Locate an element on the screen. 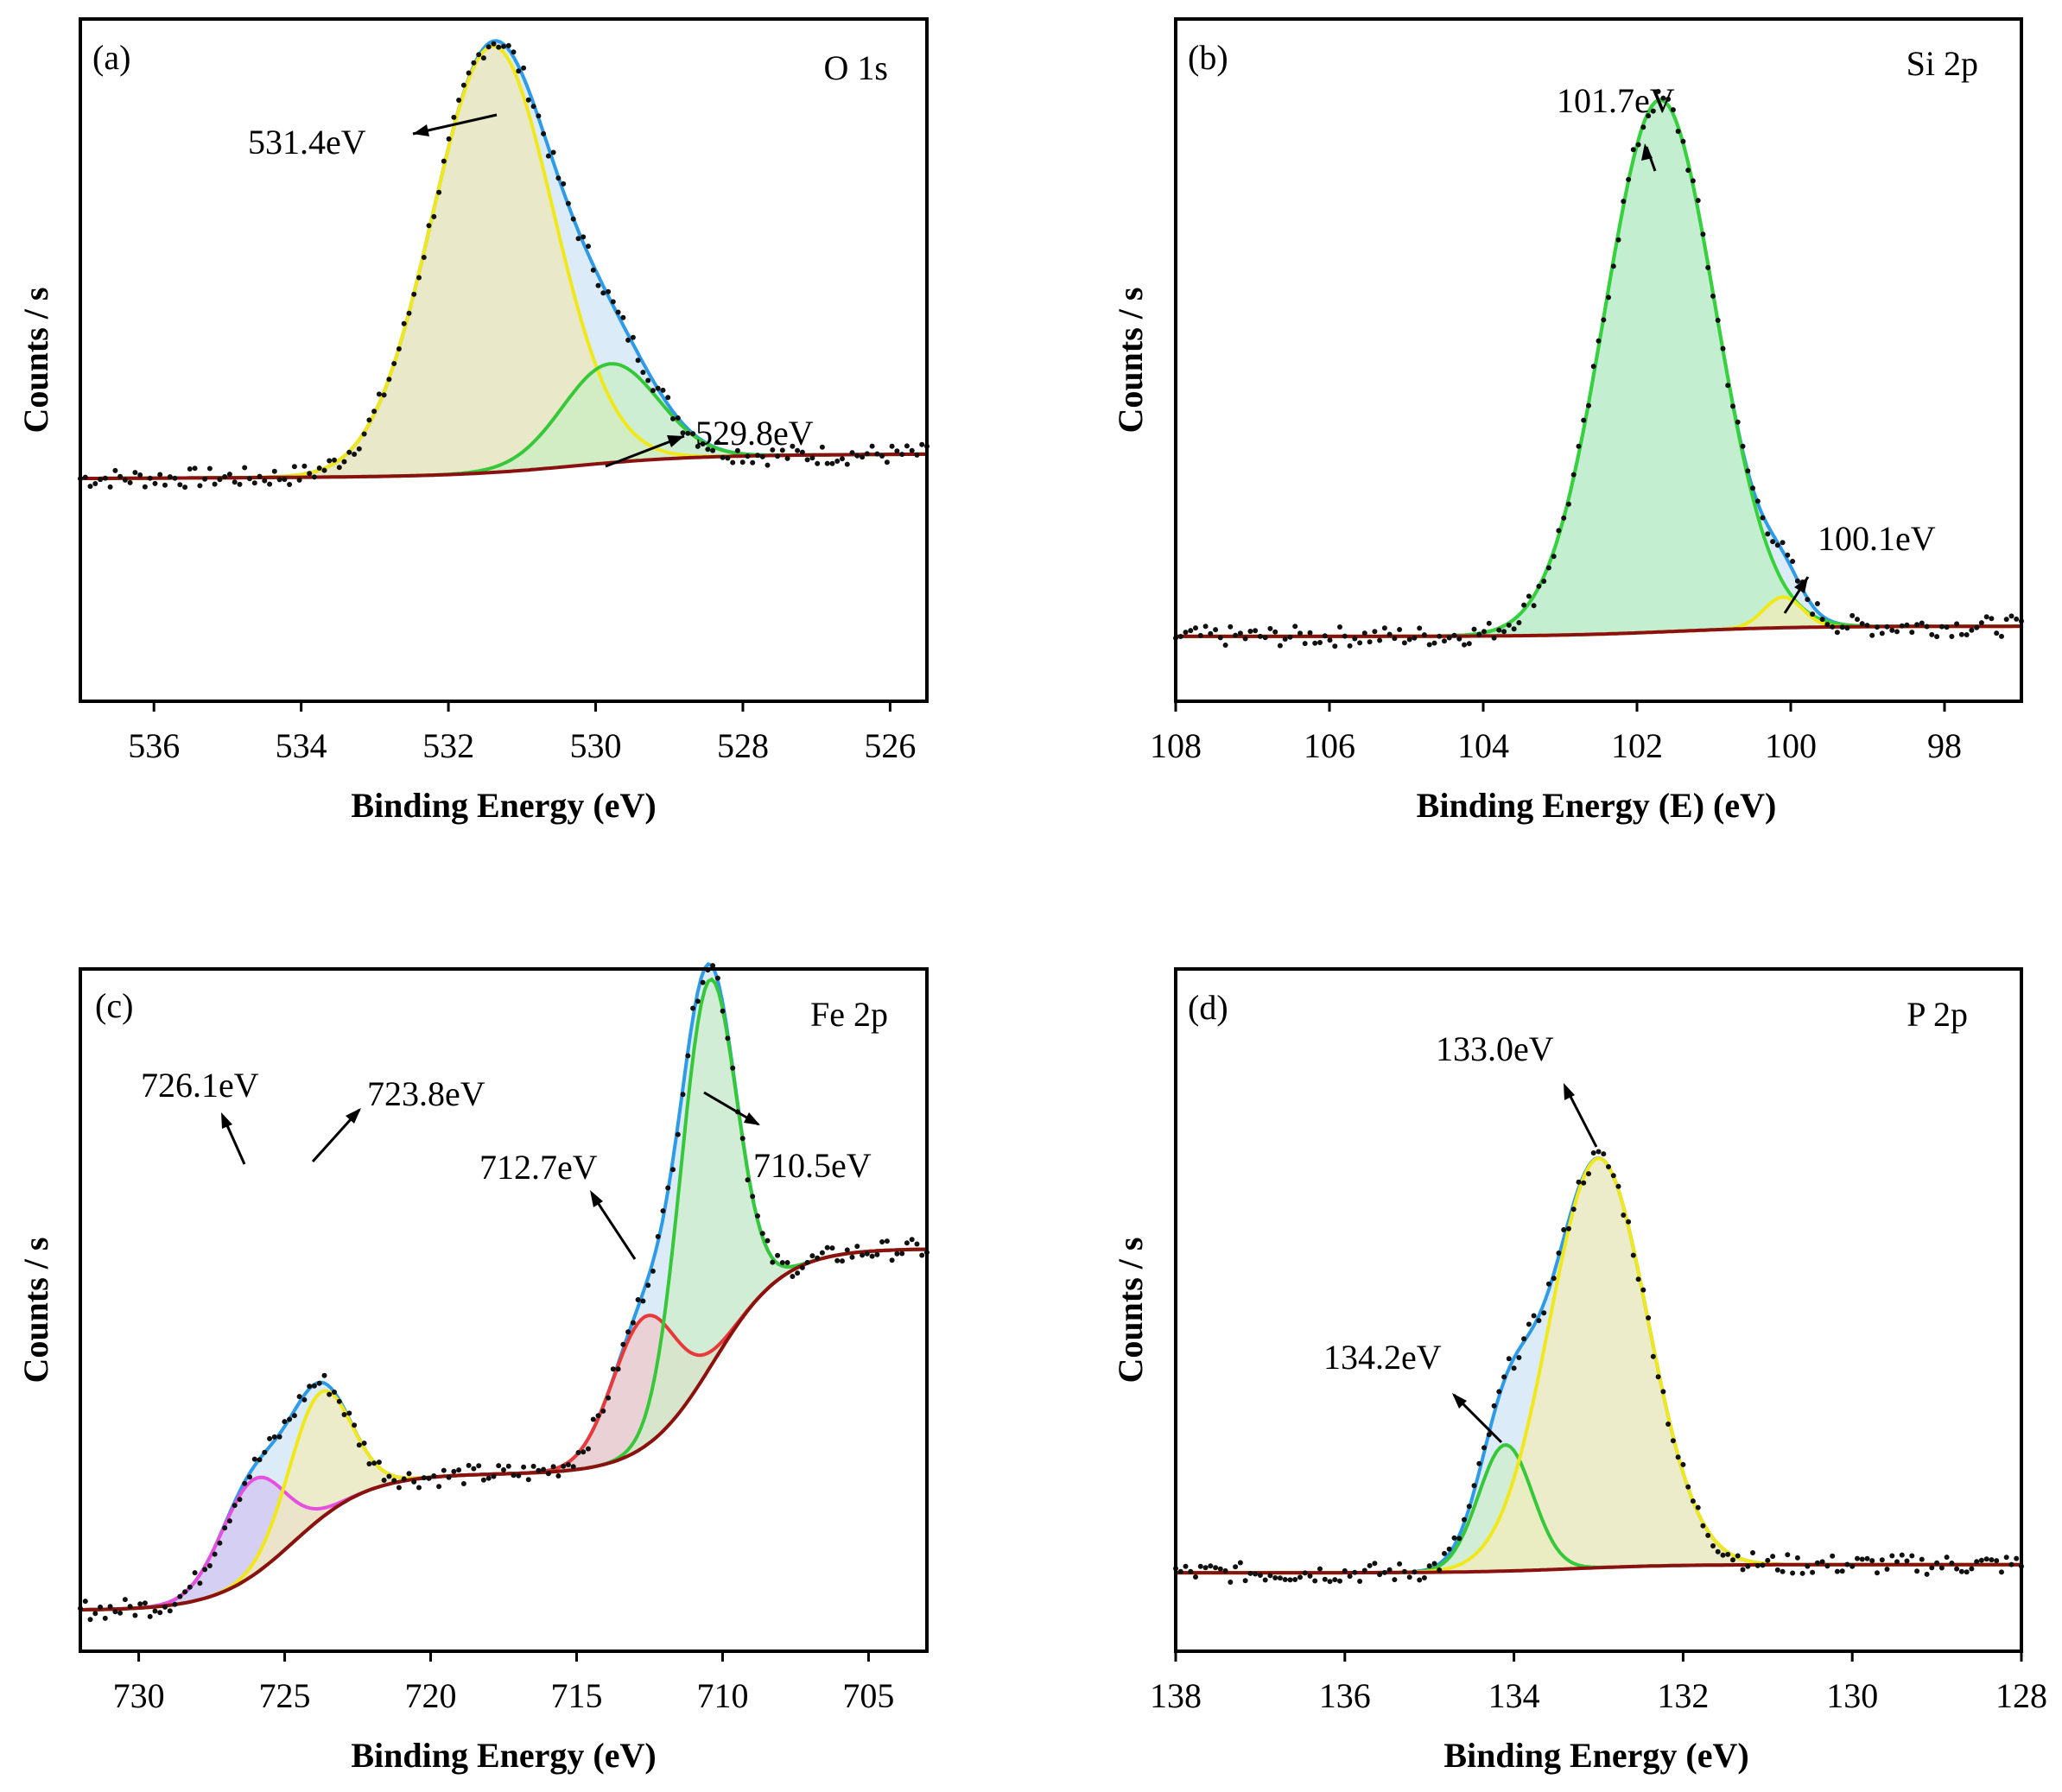 This screenshot has height=1792, width=2062. x-axis-title-d: Binding Energy (eV) is located at coordinates (1595, 1755).